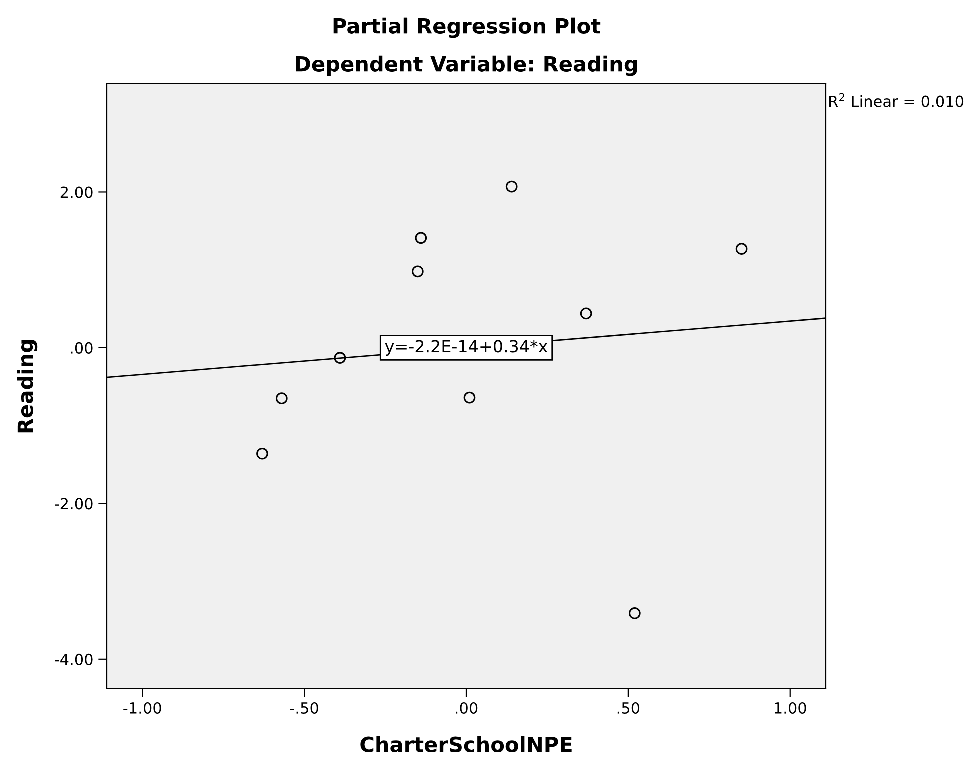  Describe the element at coordinates (82, 348) in the screenshot. I see `y-tick-label: .00` at that location.